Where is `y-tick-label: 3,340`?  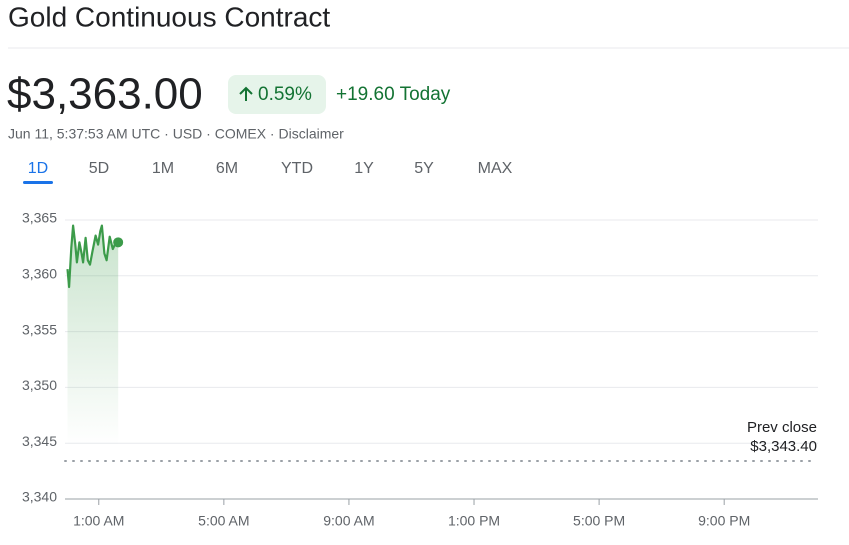
y-tick-label: 3,340 is located at coordinates (39, 497).